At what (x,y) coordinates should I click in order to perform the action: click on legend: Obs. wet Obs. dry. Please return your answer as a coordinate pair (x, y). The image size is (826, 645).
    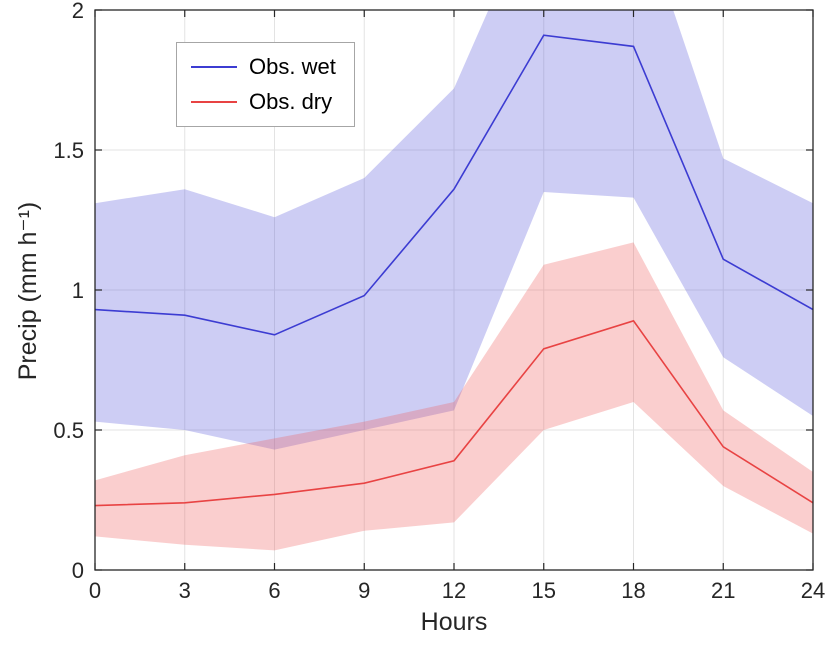
    Looking at the image, I should click on (265, 84).